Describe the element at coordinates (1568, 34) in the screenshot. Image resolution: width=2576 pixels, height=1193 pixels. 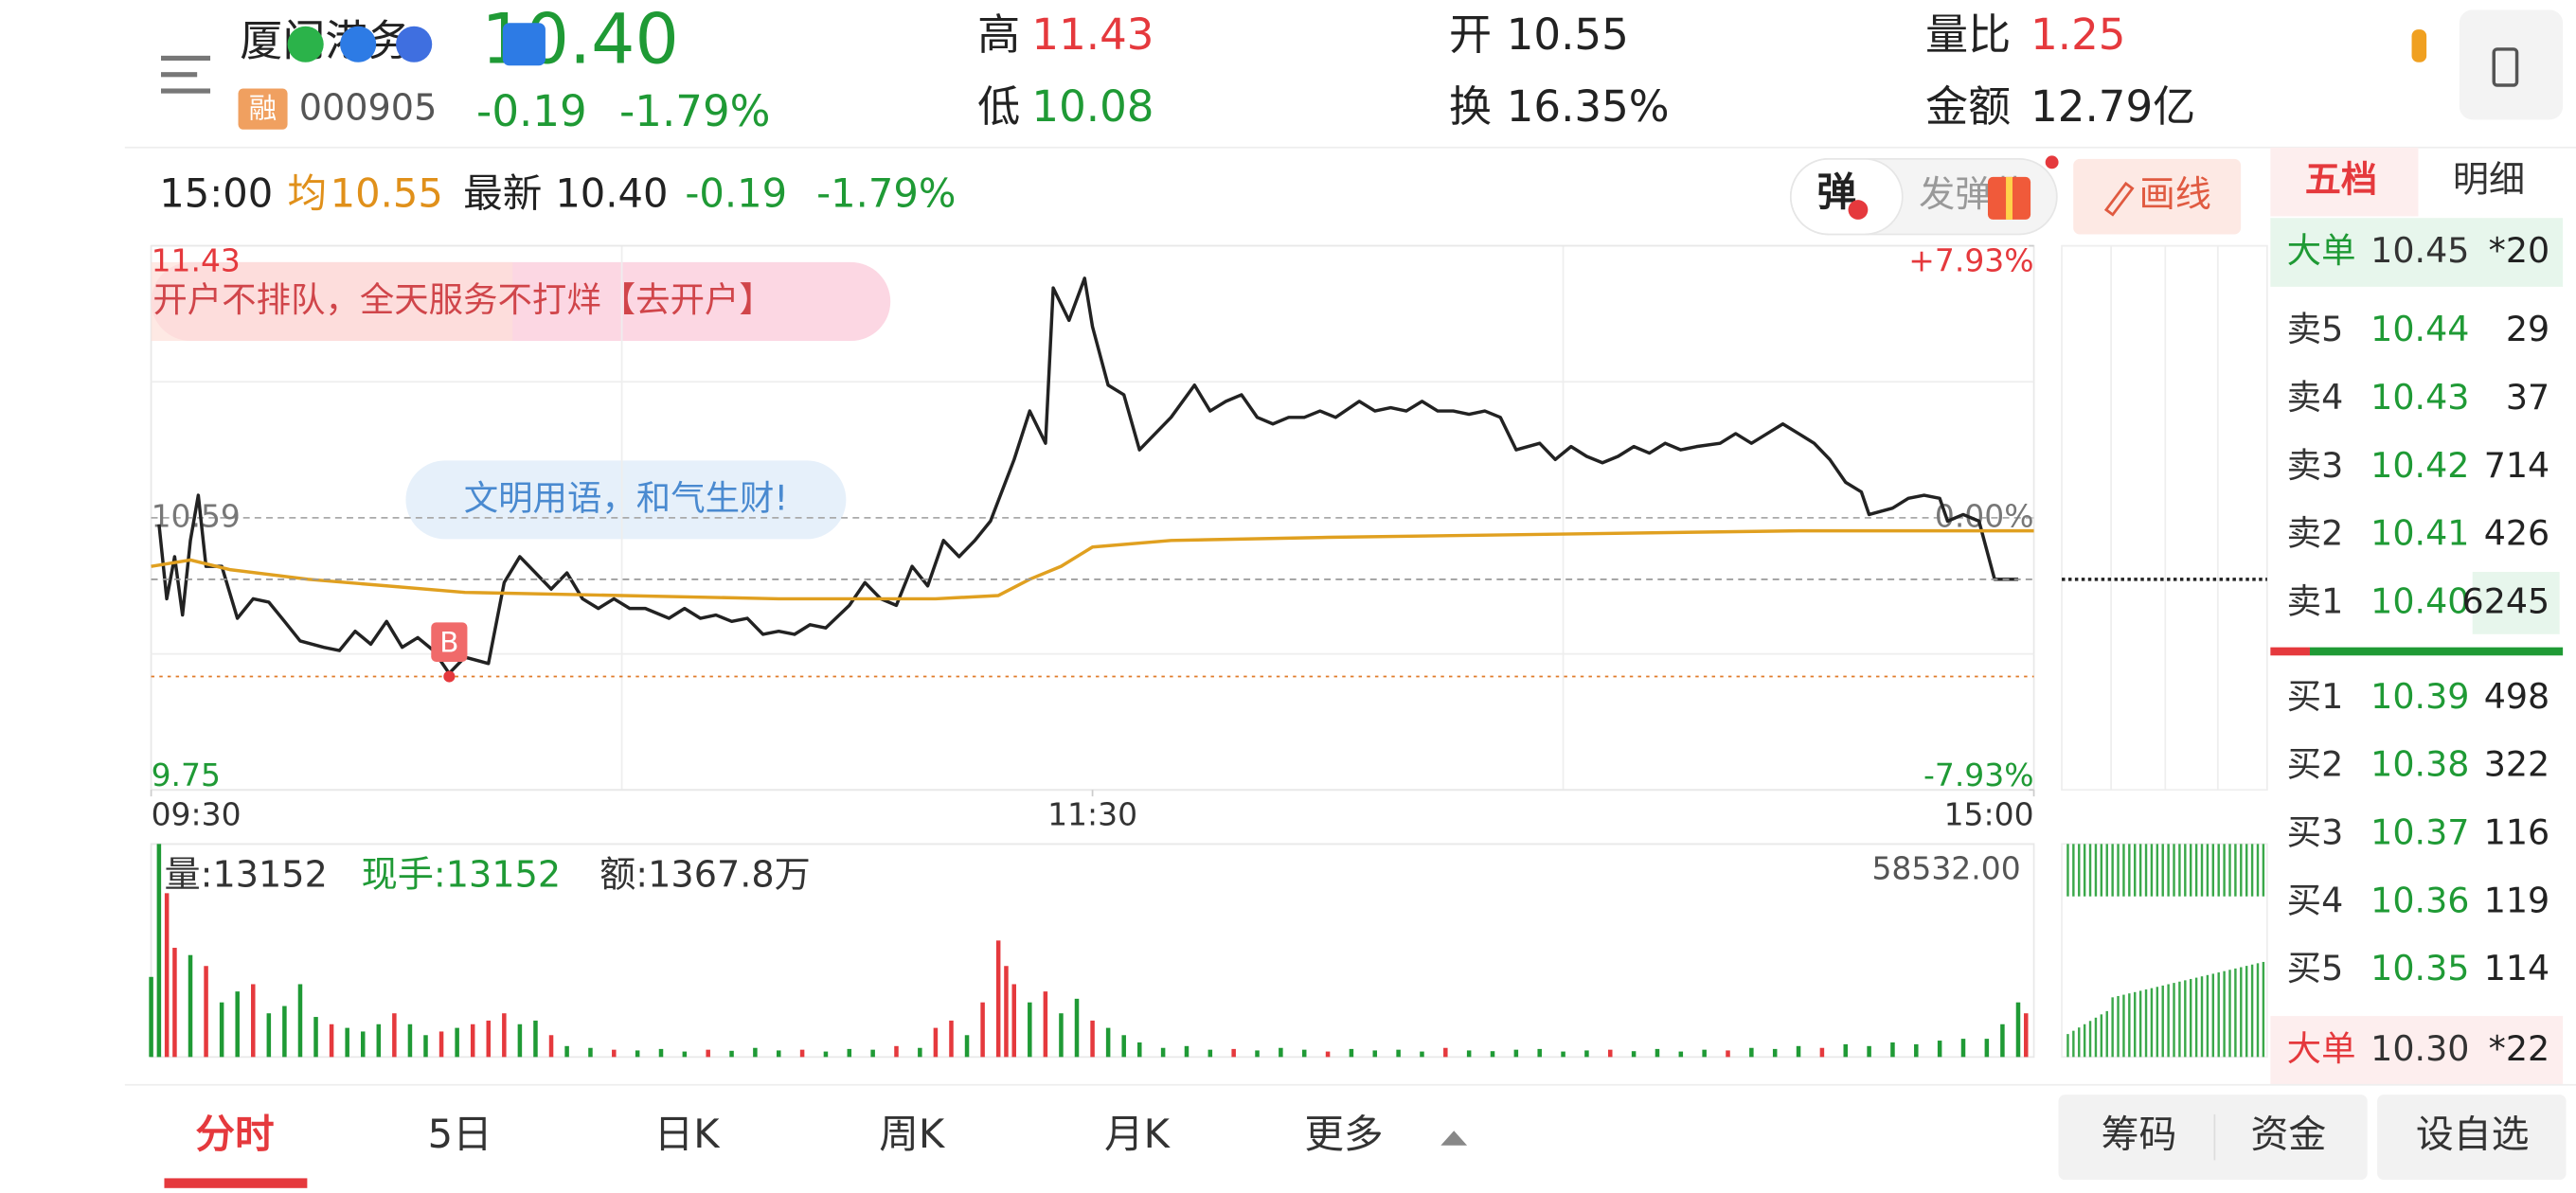
I see `open-value: 10.55` at that location.